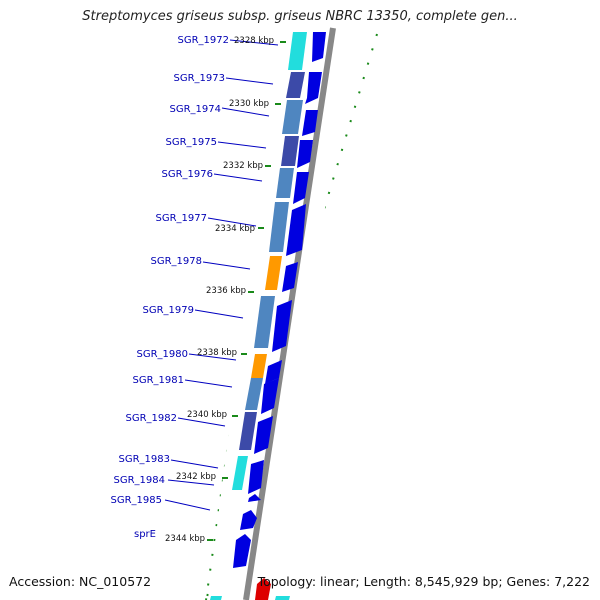 This screenshot has height=600, width=600. I want to click on gene-label-sgr-1979: SGR_1979, so click(169, 310).